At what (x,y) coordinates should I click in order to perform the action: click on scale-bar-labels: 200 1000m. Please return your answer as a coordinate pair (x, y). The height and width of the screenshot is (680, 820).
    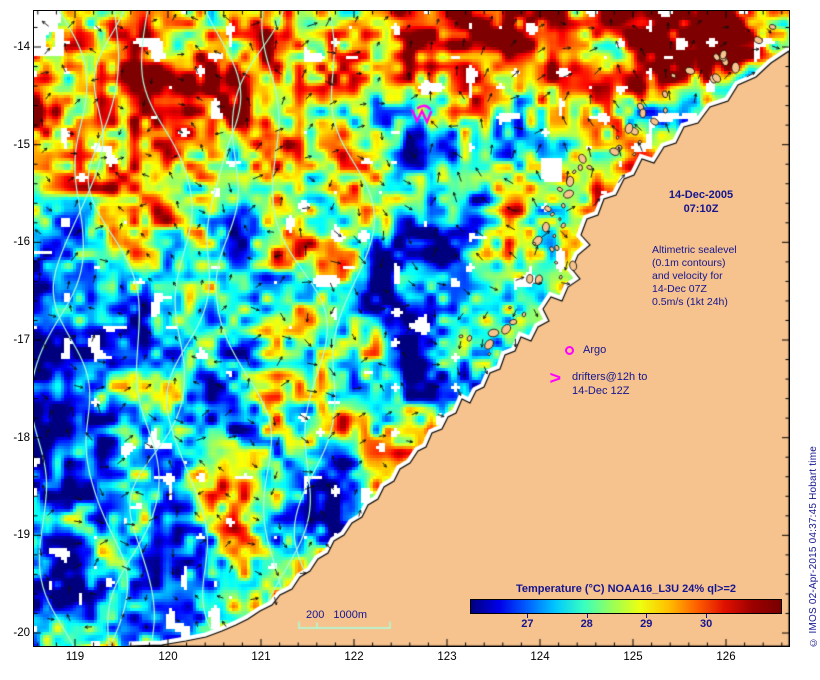
    Looking at the image, I should click on (336, 616).